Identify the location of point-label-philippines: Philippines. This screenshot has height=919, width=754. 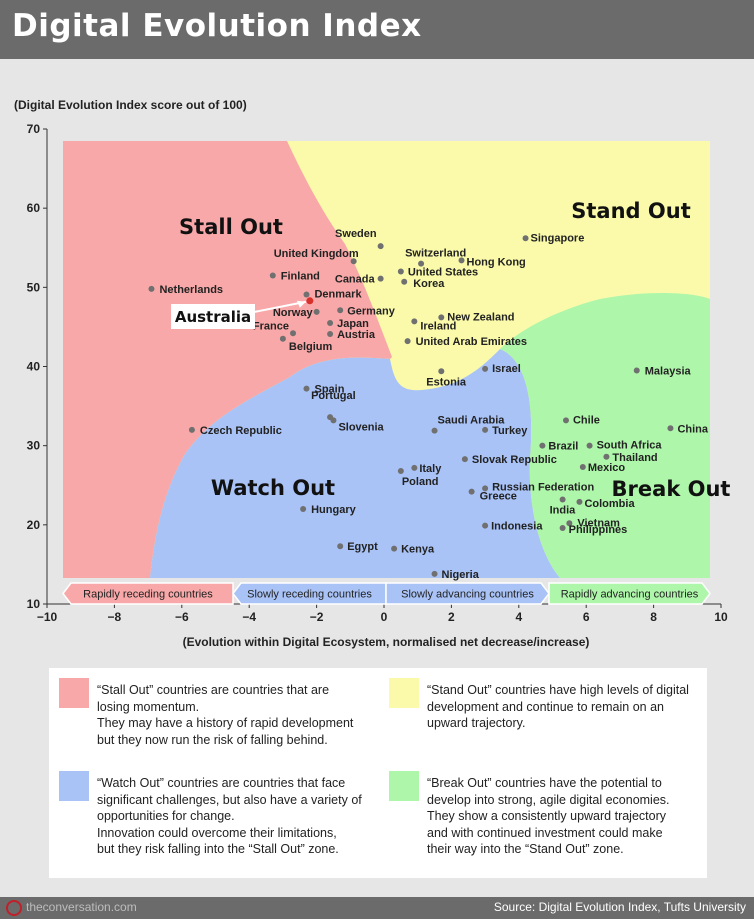
(598, 530).